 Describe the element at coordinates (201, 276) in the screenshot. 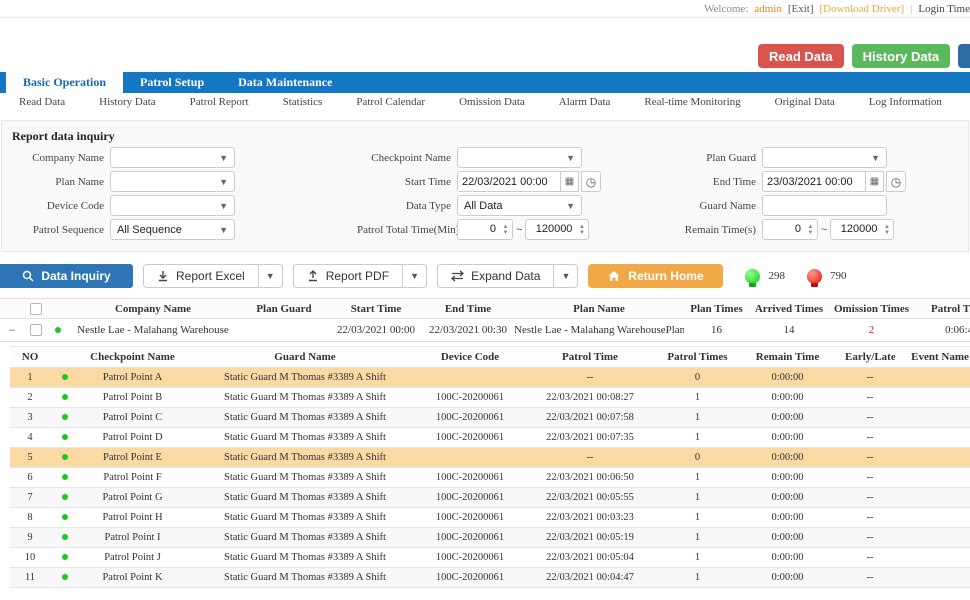

I see `report-excel-button: Report Excel` at that location.